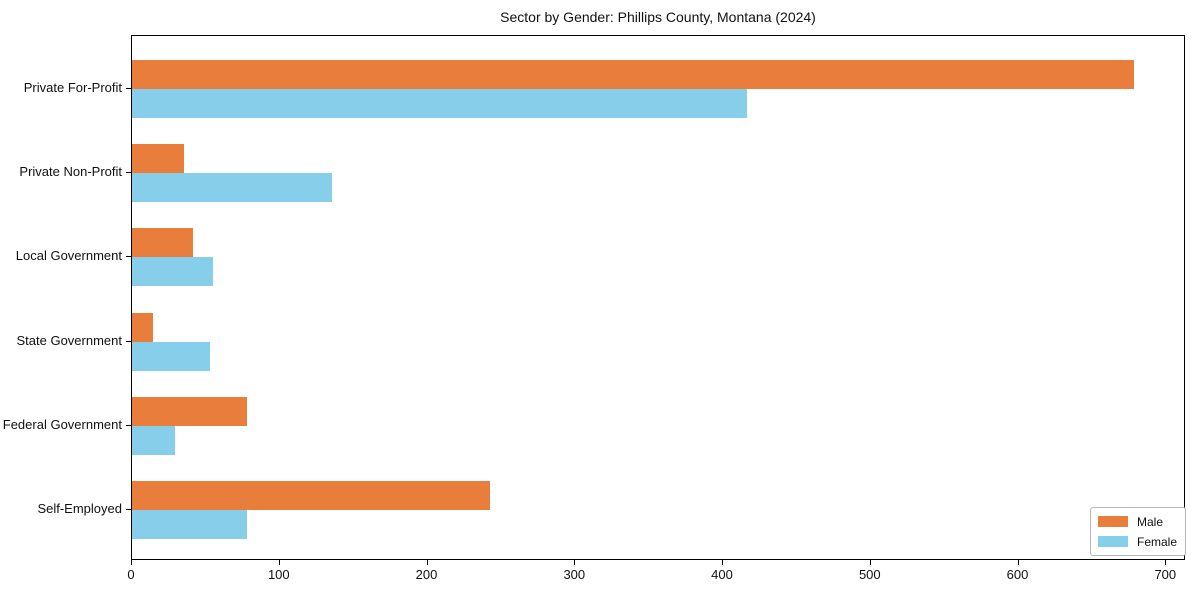  I want to click on legend-entry-male: Male, so click(1137, 521).